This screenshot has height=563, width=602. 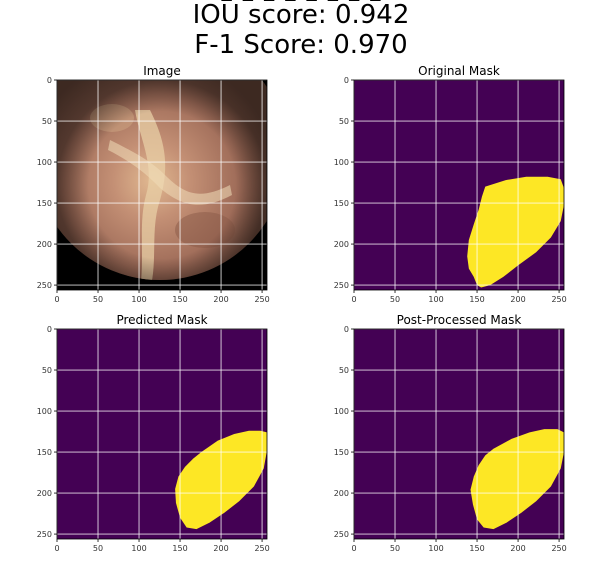 I want to click on figure-title-cut: – – – – – – – –, so click(x=301, y=7).